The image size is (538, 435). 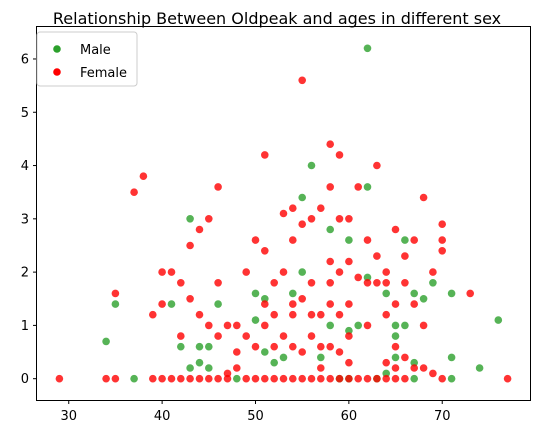 I want to click on y-tick-label-0: 0, so click(x=25, y=379).